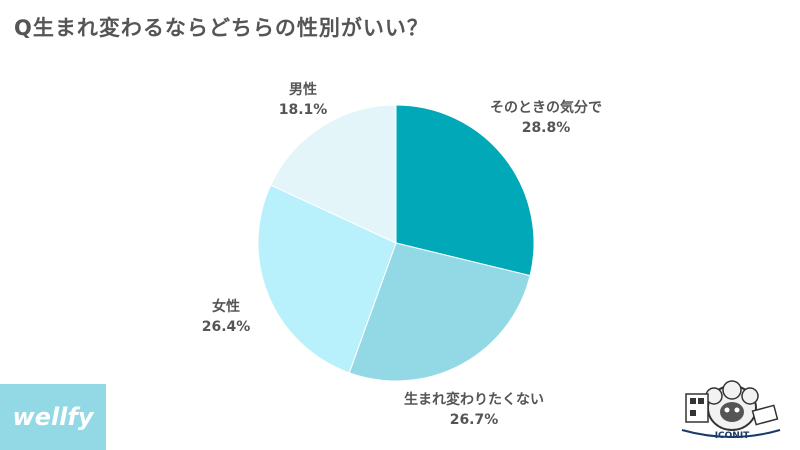 This screenshot has width=800, height=450. I want to click on slice-label-male: 男性 18.1%, so click(303, 100).